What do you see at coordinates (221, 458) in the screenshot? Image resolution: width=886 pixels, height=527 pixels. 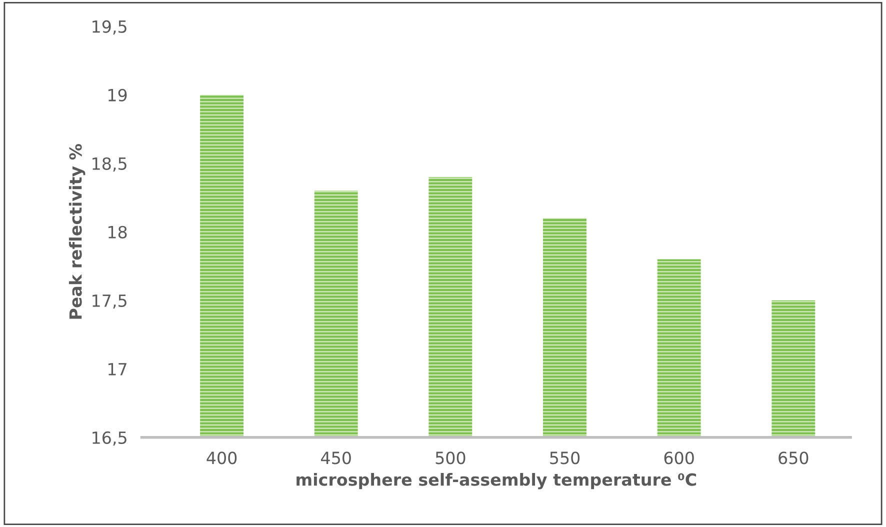 I see `x-tick-label: 400` at bounding box center [221, 458].